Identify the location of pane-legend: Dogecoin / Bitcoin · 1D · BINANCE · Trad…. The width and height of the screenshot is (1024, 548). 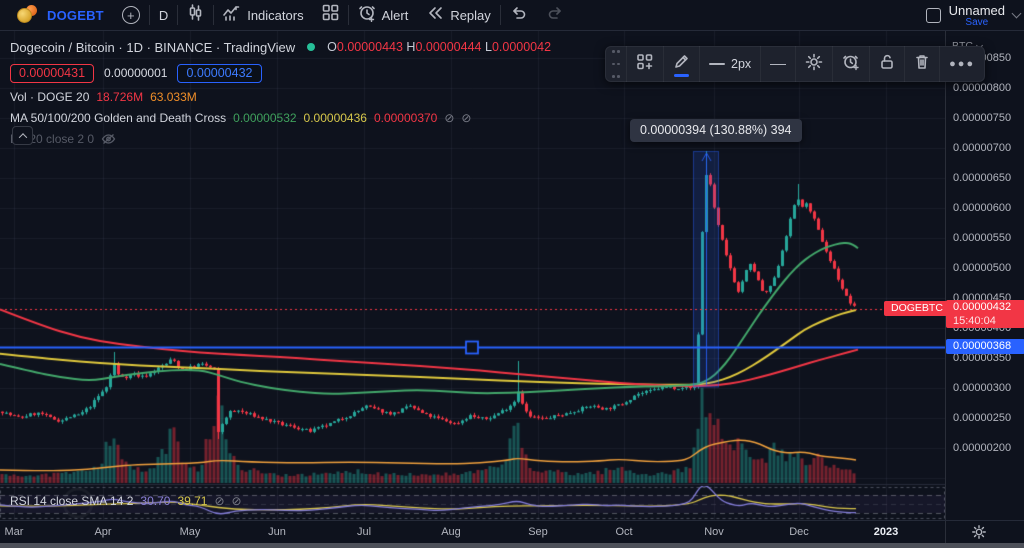
(280, 92).